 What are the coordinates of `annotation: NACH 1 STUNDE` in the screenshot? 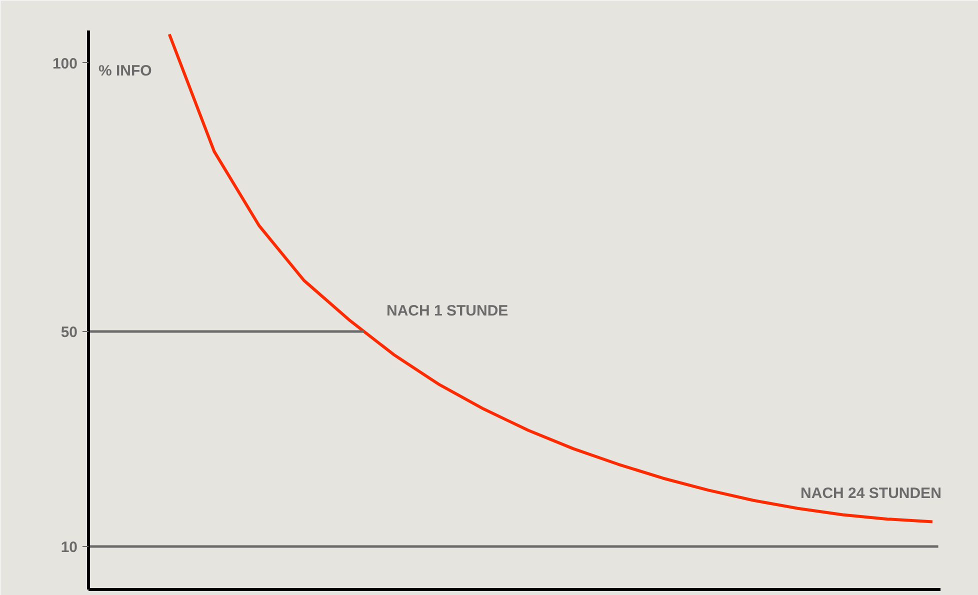 It's located at (447, 311).